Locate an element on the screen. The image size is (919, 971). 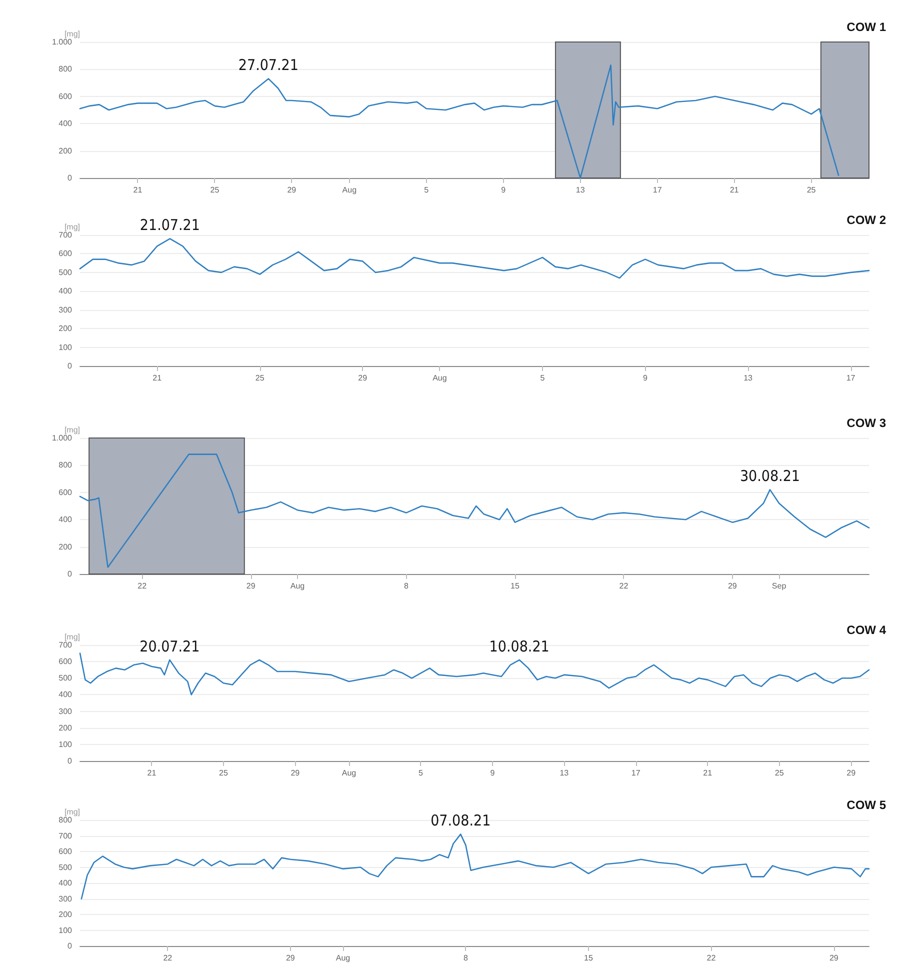
chart-title: COW 4 is located at coordinates (866, 630).